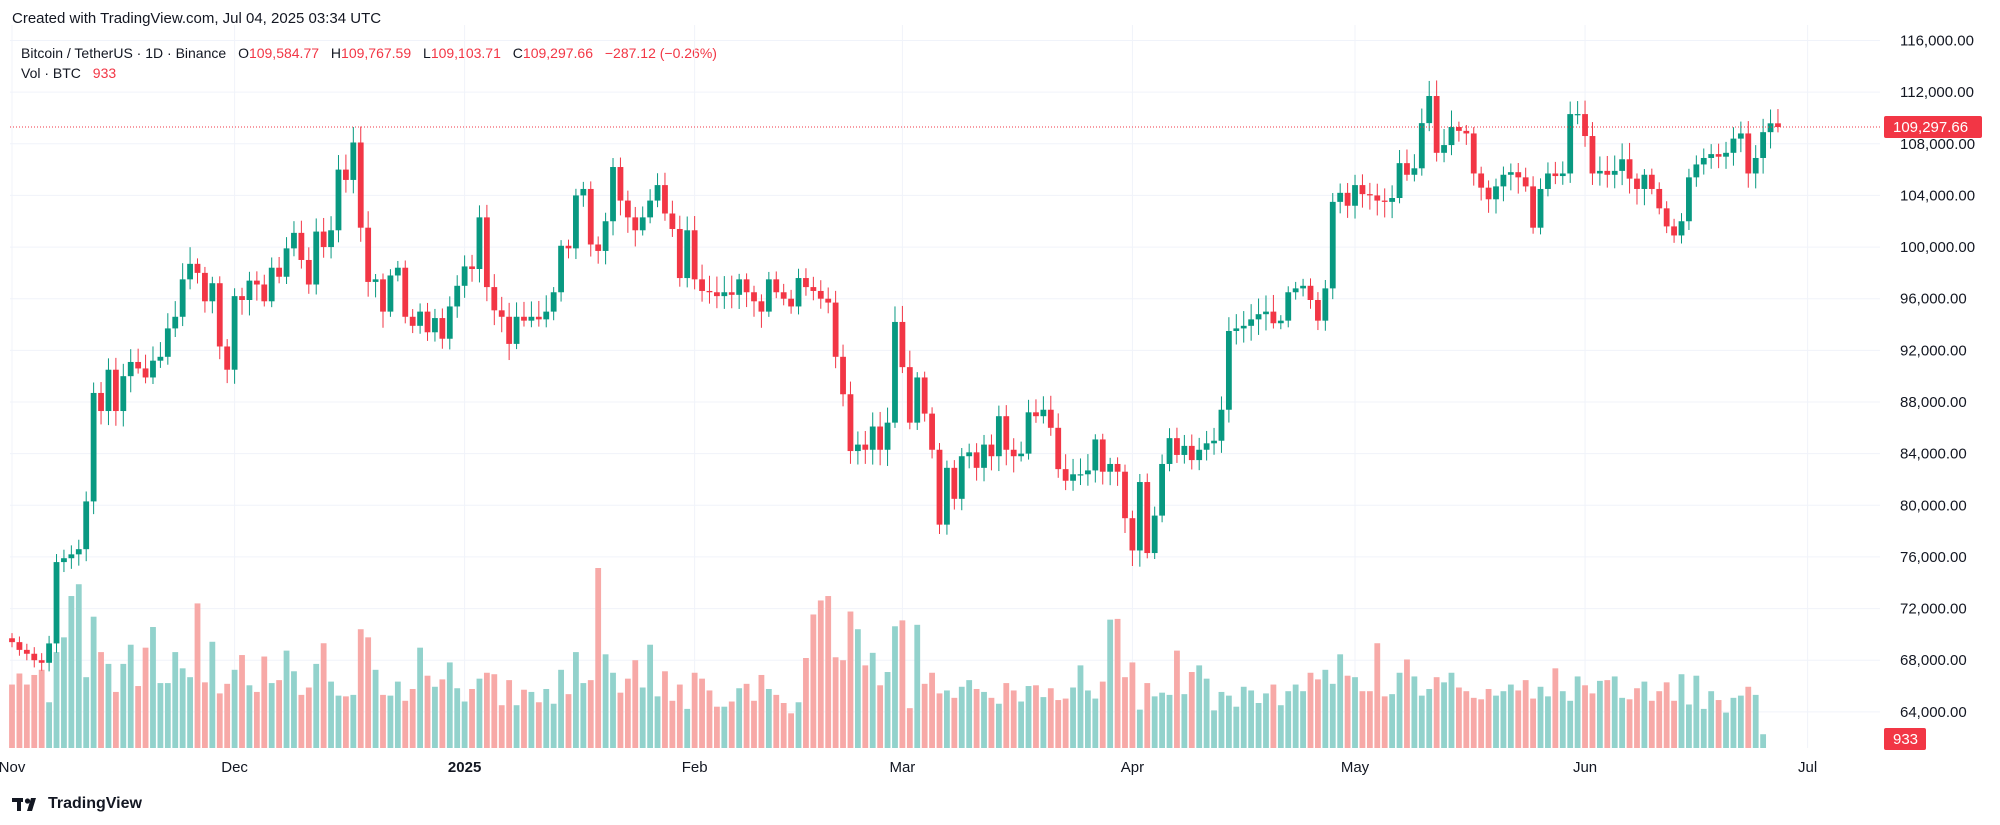 Image resolution: width=2000 pixels, height=825 pixels. Describe the element at coordinates (1355, 767) in the screenshot. I see `time-tick-label: May` at that location.